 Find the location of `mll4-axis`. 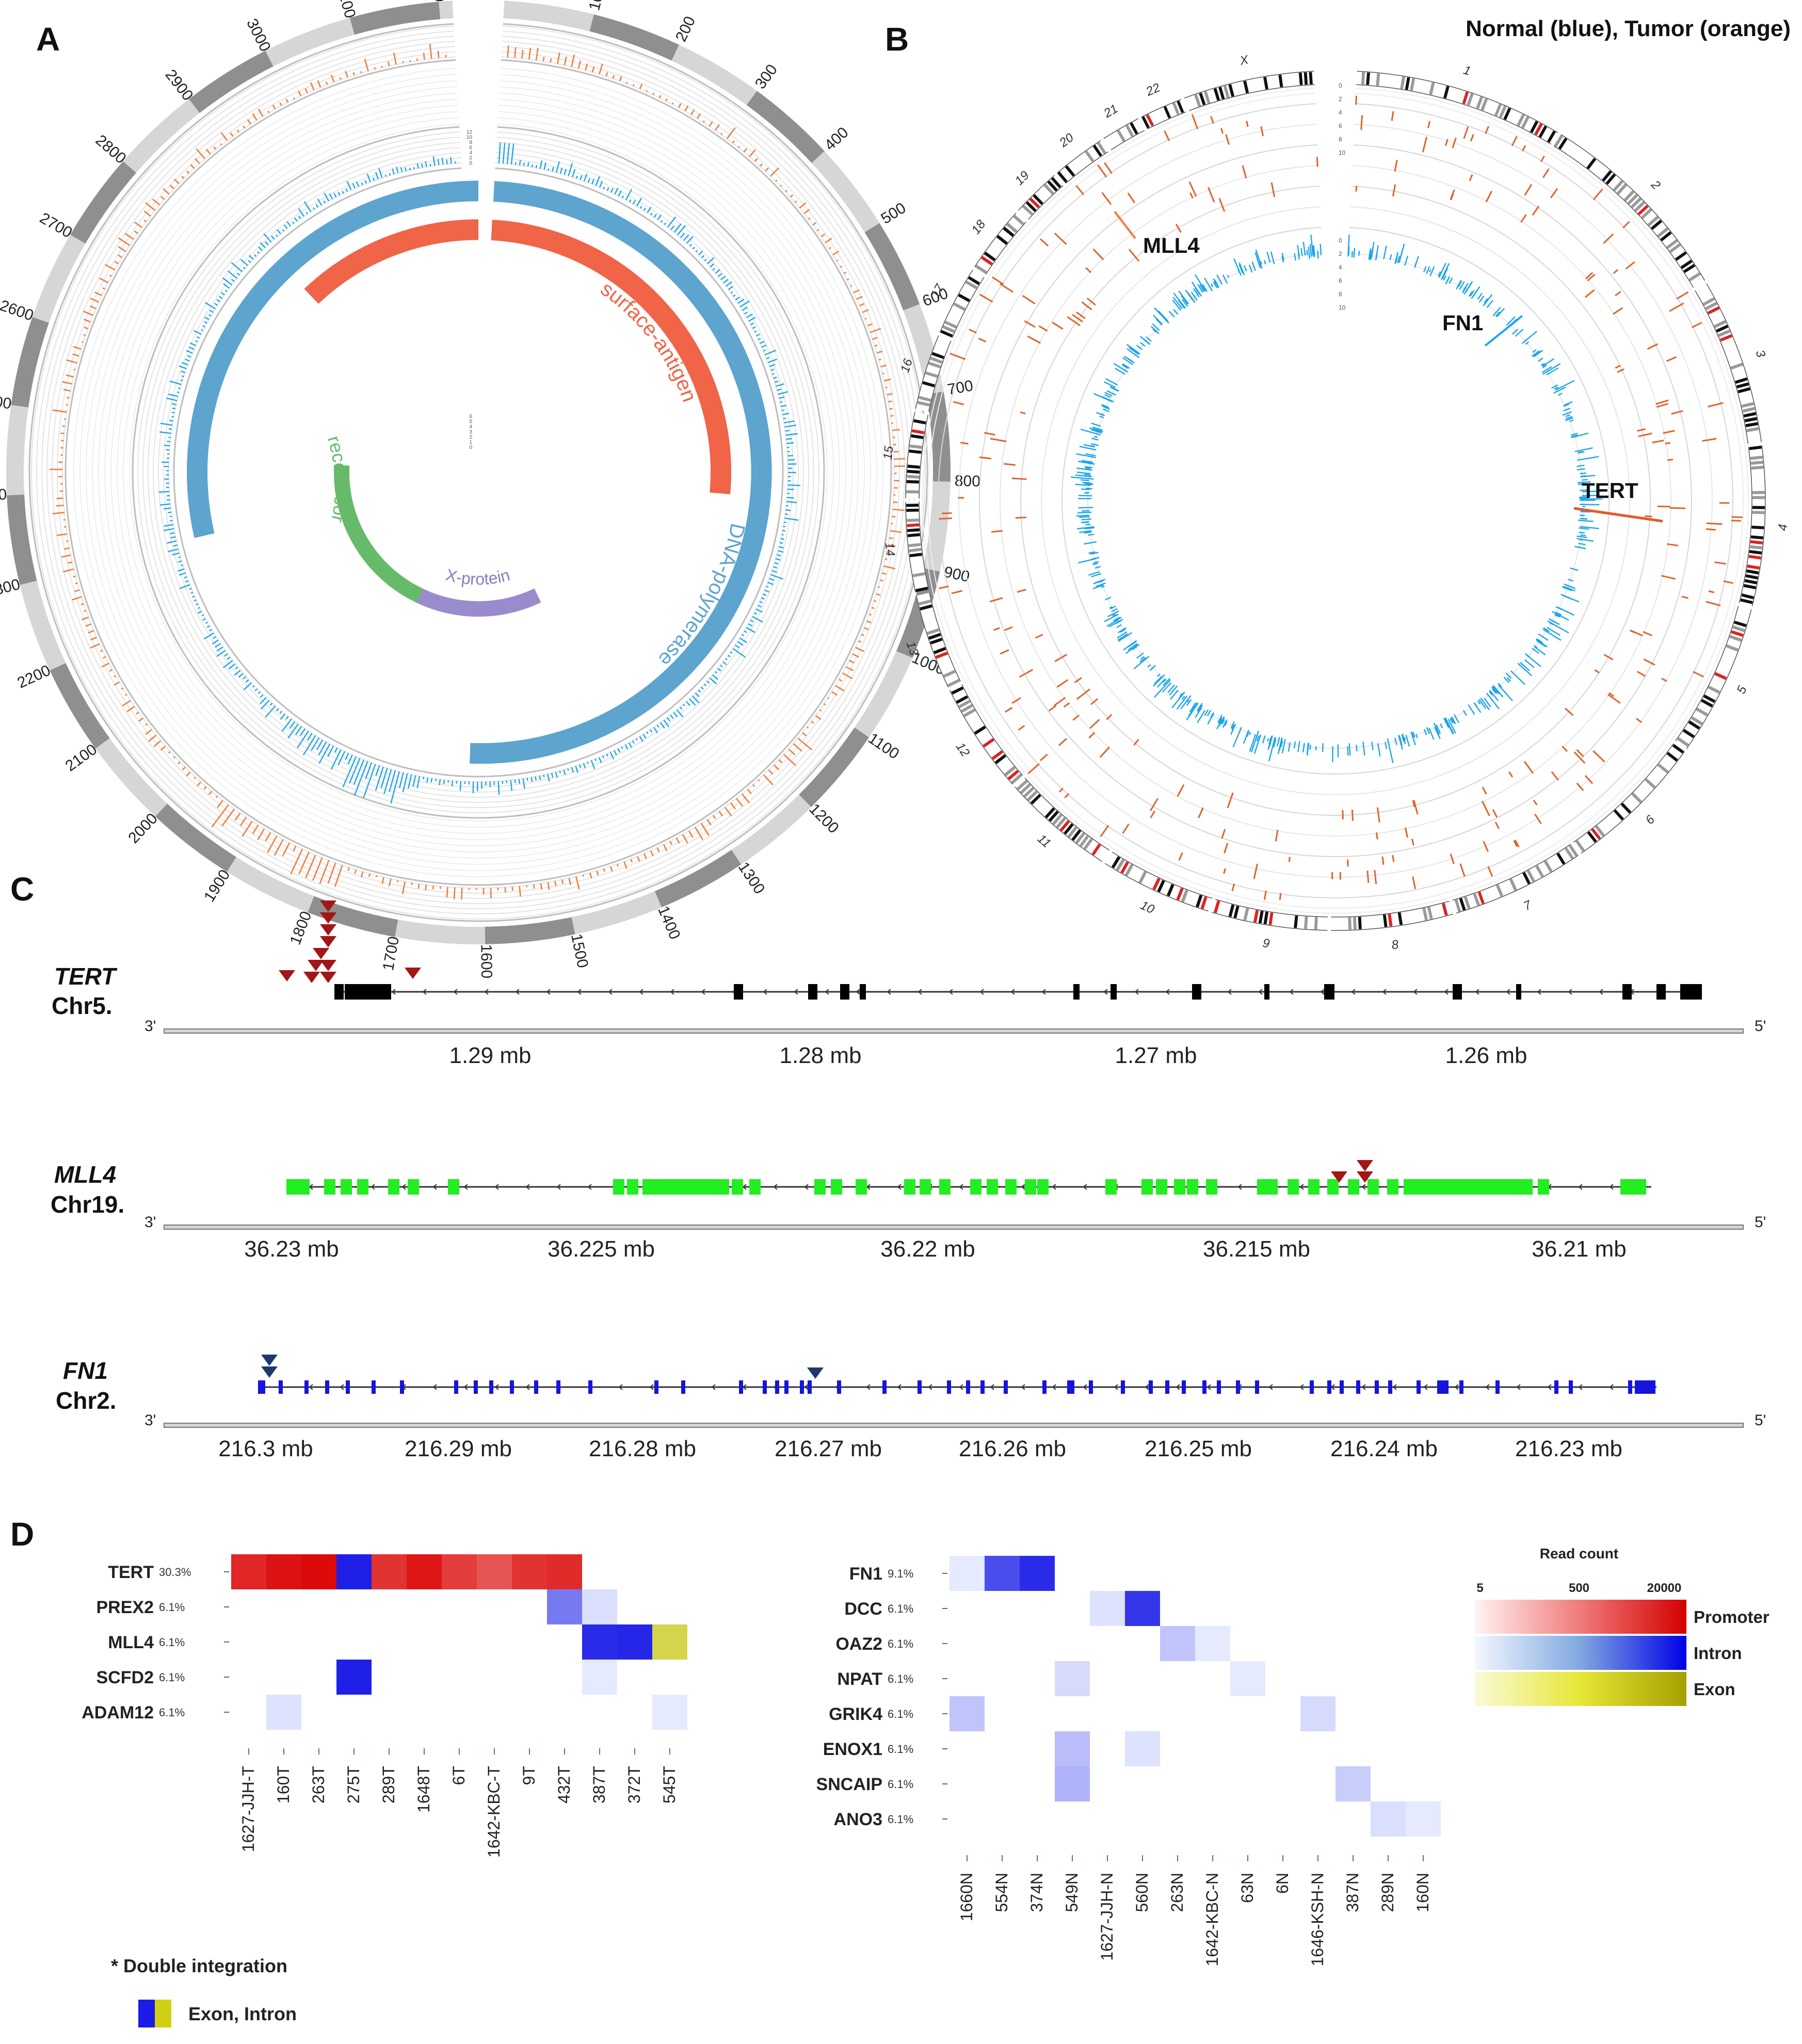

mll4-axis is located at coordinates (954, 1227).